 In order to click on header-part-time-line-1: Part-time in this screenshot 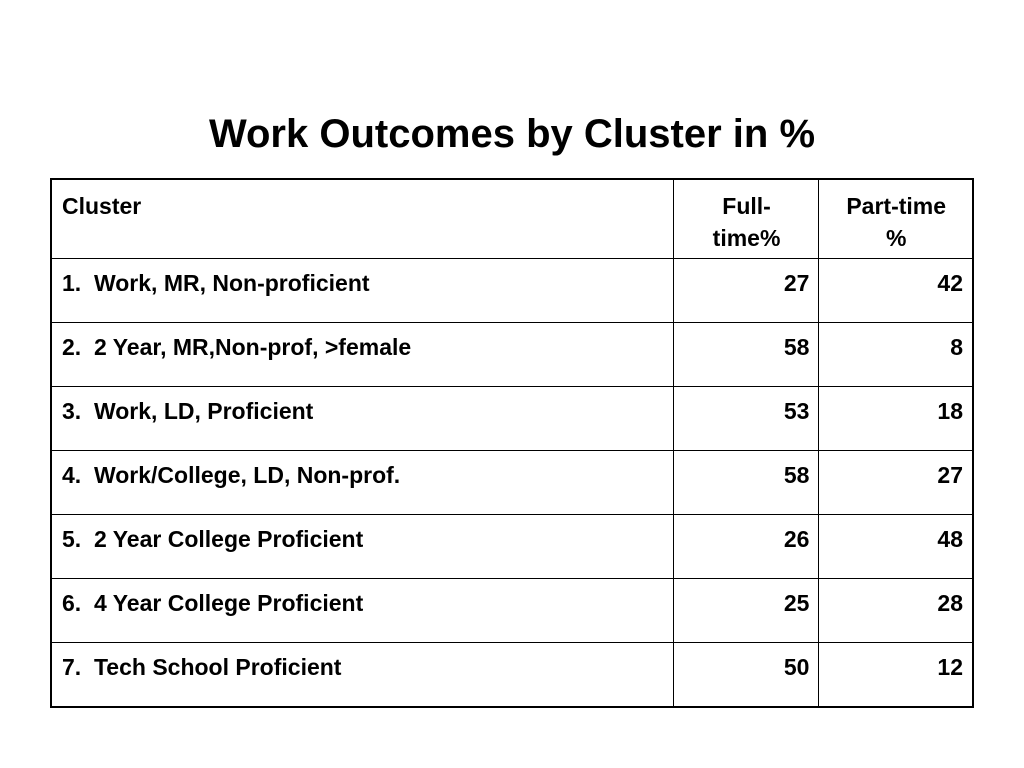, I will do `click(896, 206)`.